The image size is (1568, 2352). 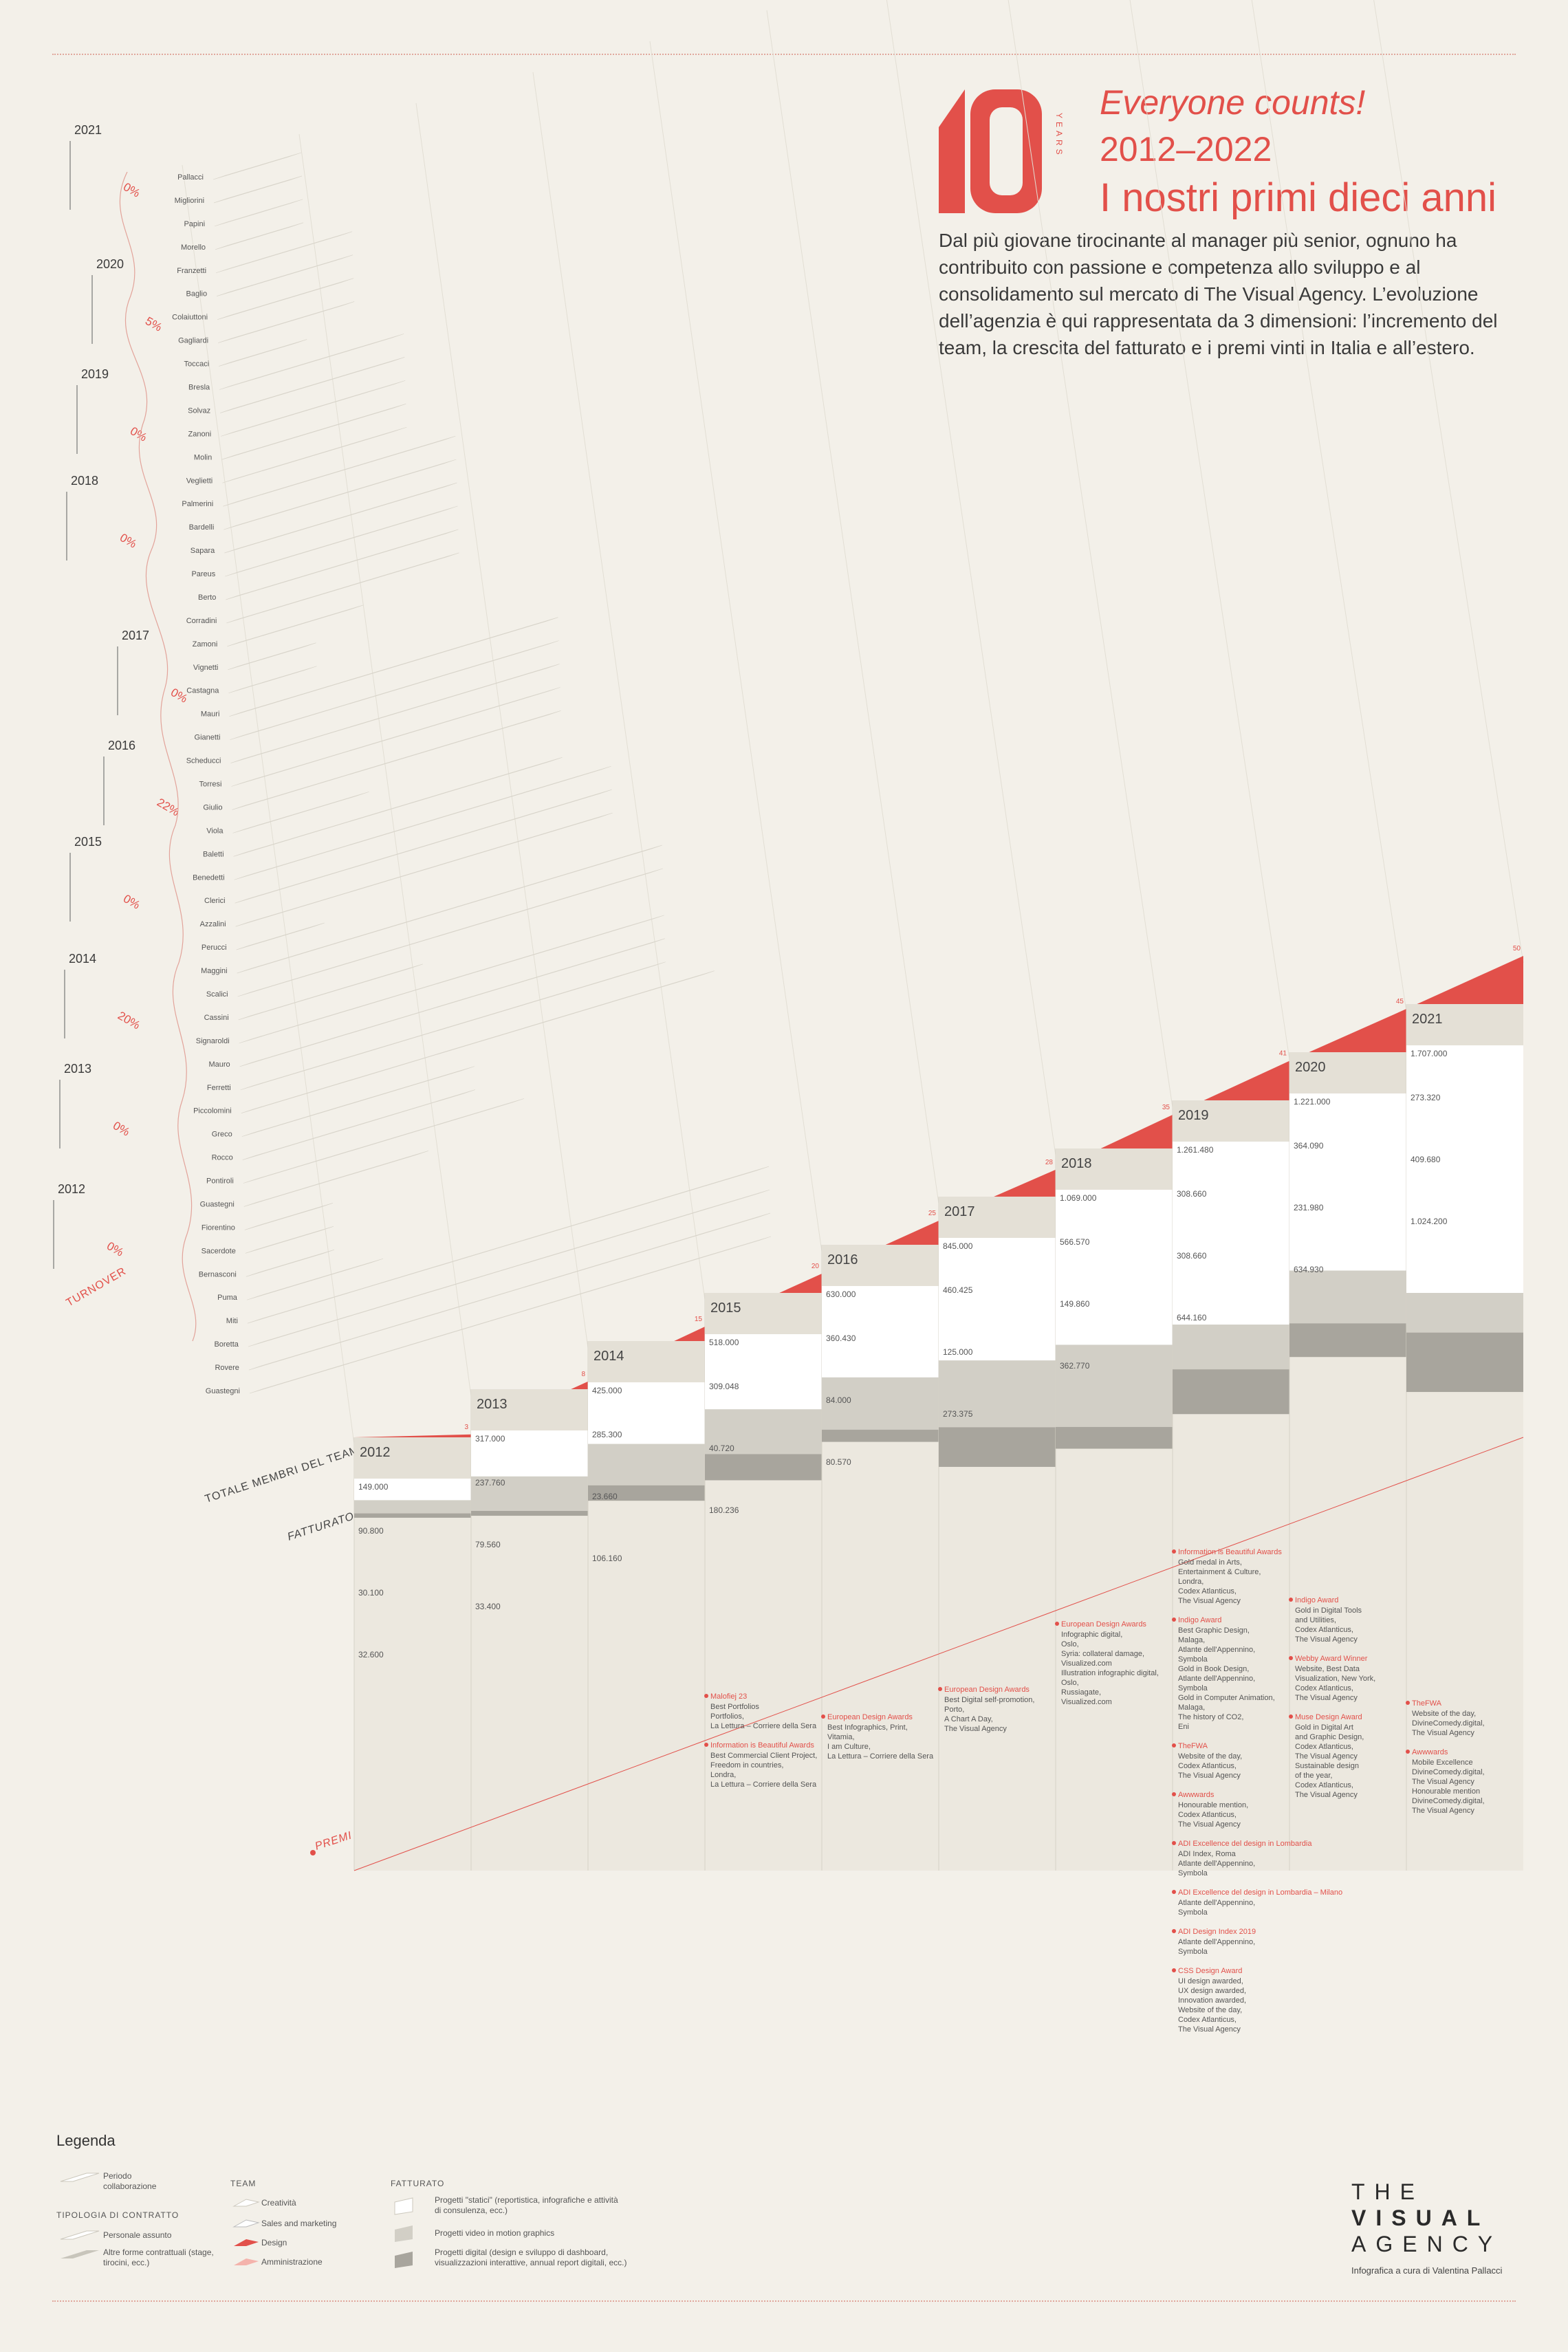 I want to click on team-count-label: 28, so click(x=1049, y=1162).